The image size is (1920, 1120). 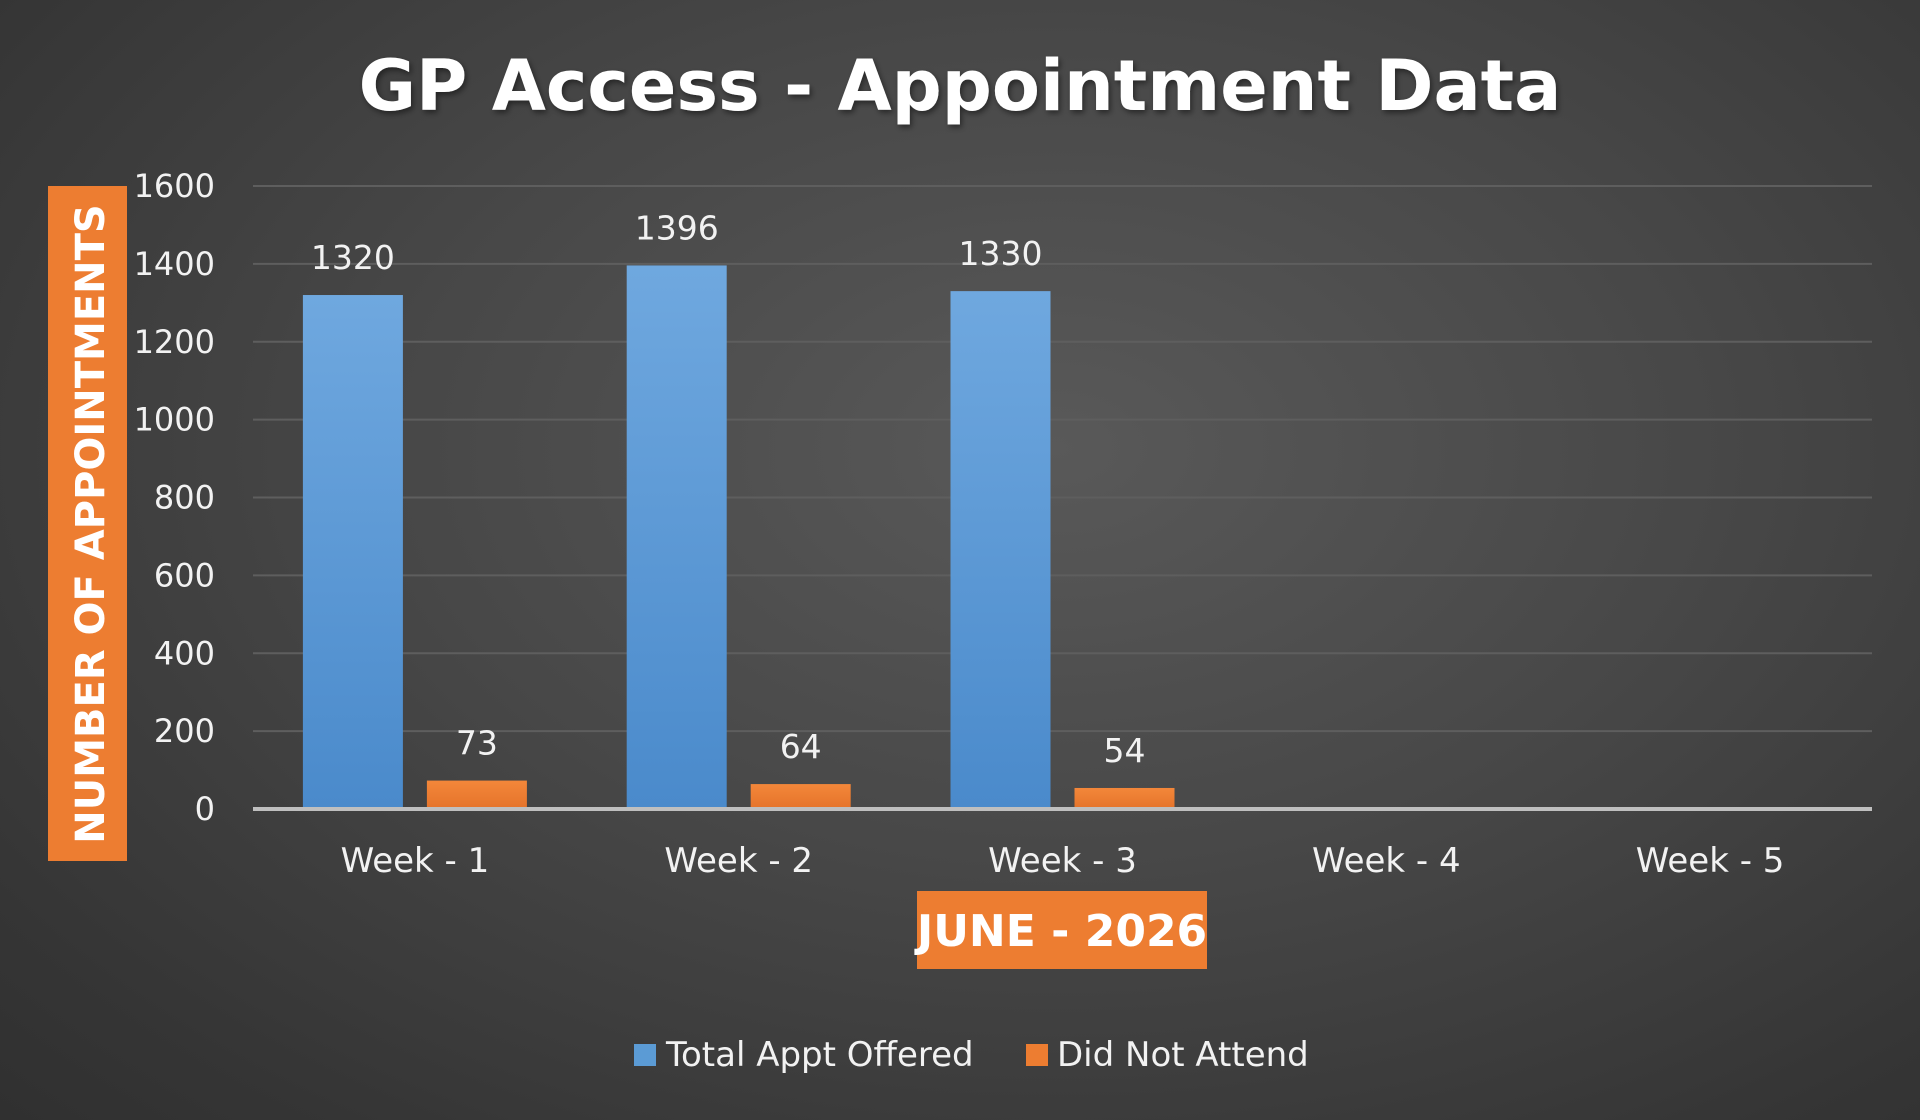 I want to click on x-axis-ticks: Week - 1 Week - 2 Week - 3 Week - 4 Week - 5, so click(x=1063, y=861).